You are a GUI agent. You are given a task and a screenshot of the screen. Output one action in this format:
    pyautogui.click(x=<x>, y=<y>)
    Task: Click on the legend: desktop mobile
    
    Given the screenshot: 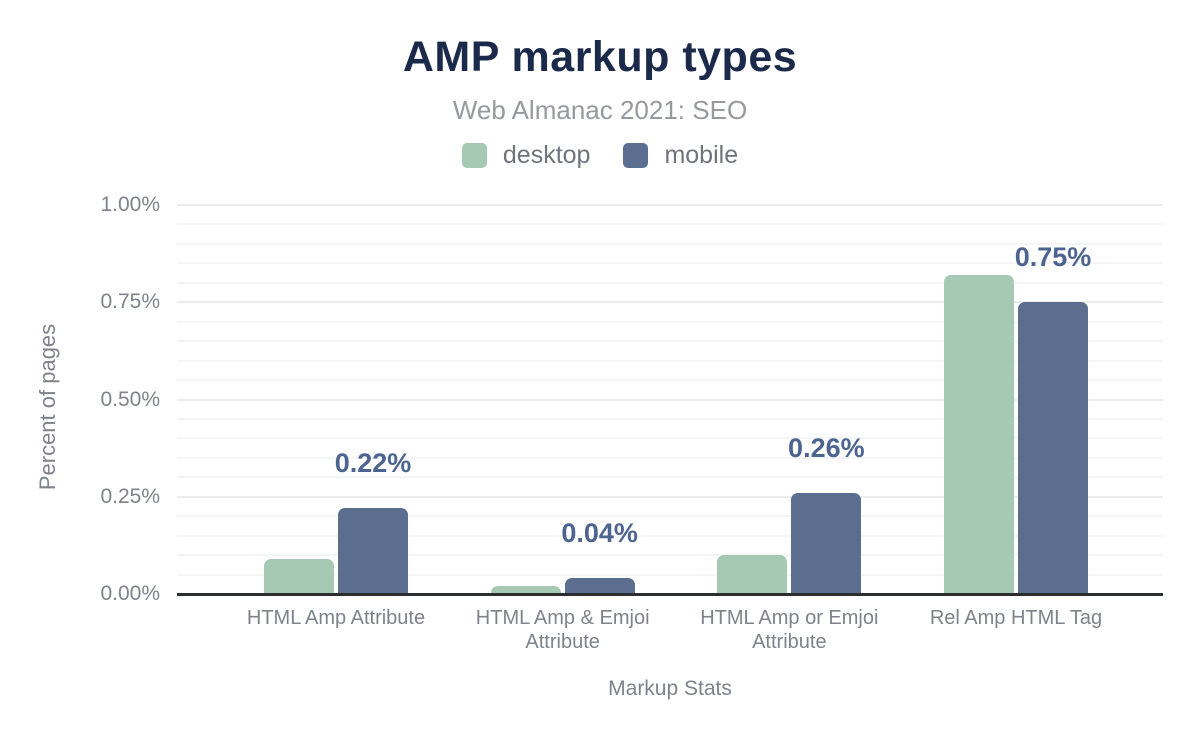 What is the action you would take?
    pyautogui.click(x=600, y=155)
    